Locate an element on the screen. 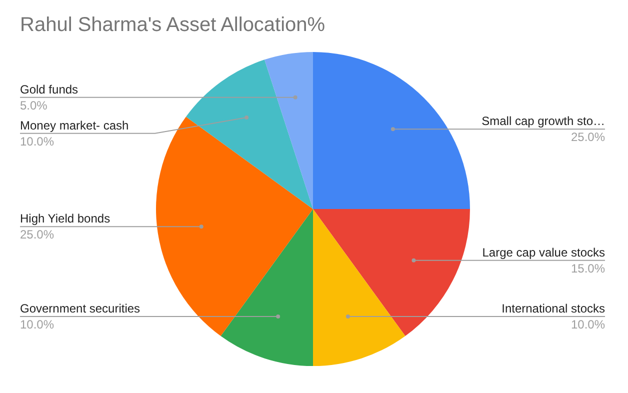 The width and height of the screenshot is (628, 393). slice-label: High Yield bonds is located at coordinates (65, 219).